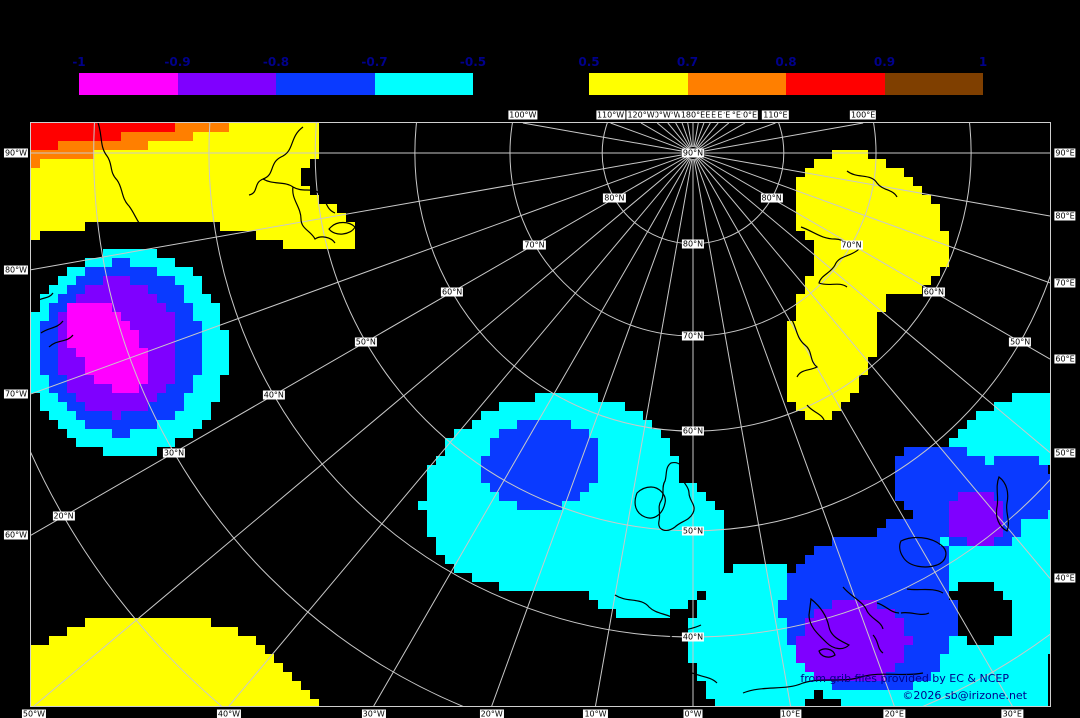 The image size is (1080, 718). What do you see at coordinates (693, 153) in the screenshot?
I see `graticule-label: 90°N` at bounding box center [693, 153].